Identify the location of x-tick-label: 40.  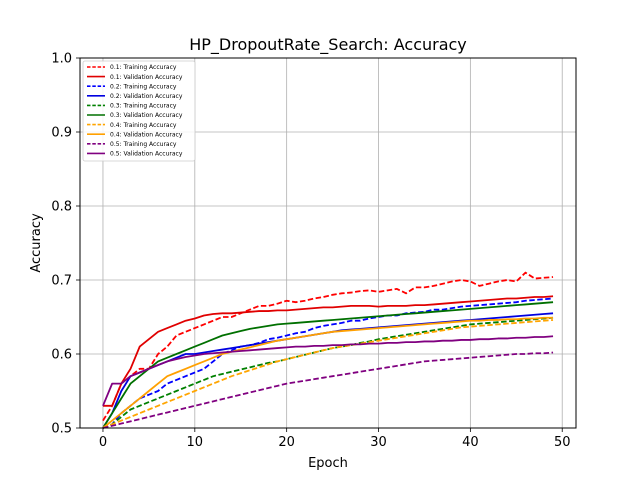
(470, 442).